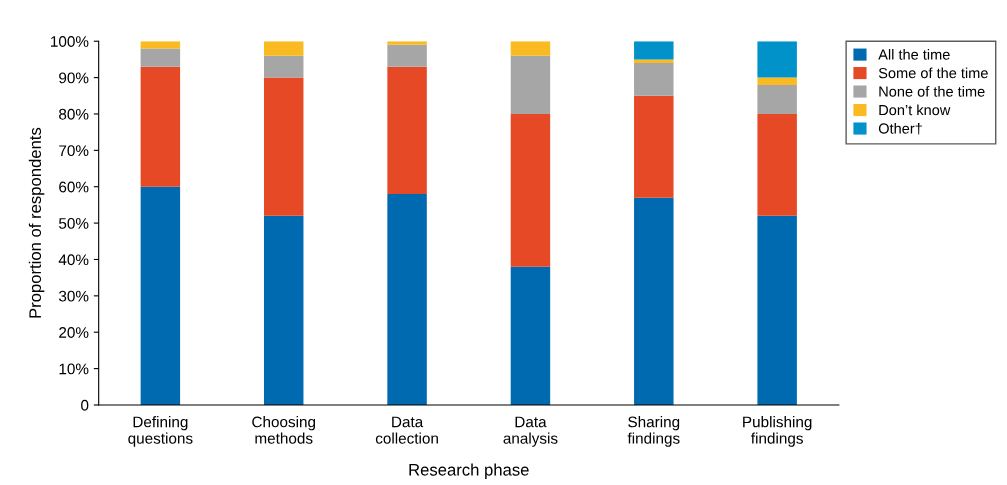 The height and width of the screenshot is (485, 1007). What do you see at coordinates (73, 260) in the screenshot?
I see `y-tick-label: 40%` at bounding box center [73, 260].